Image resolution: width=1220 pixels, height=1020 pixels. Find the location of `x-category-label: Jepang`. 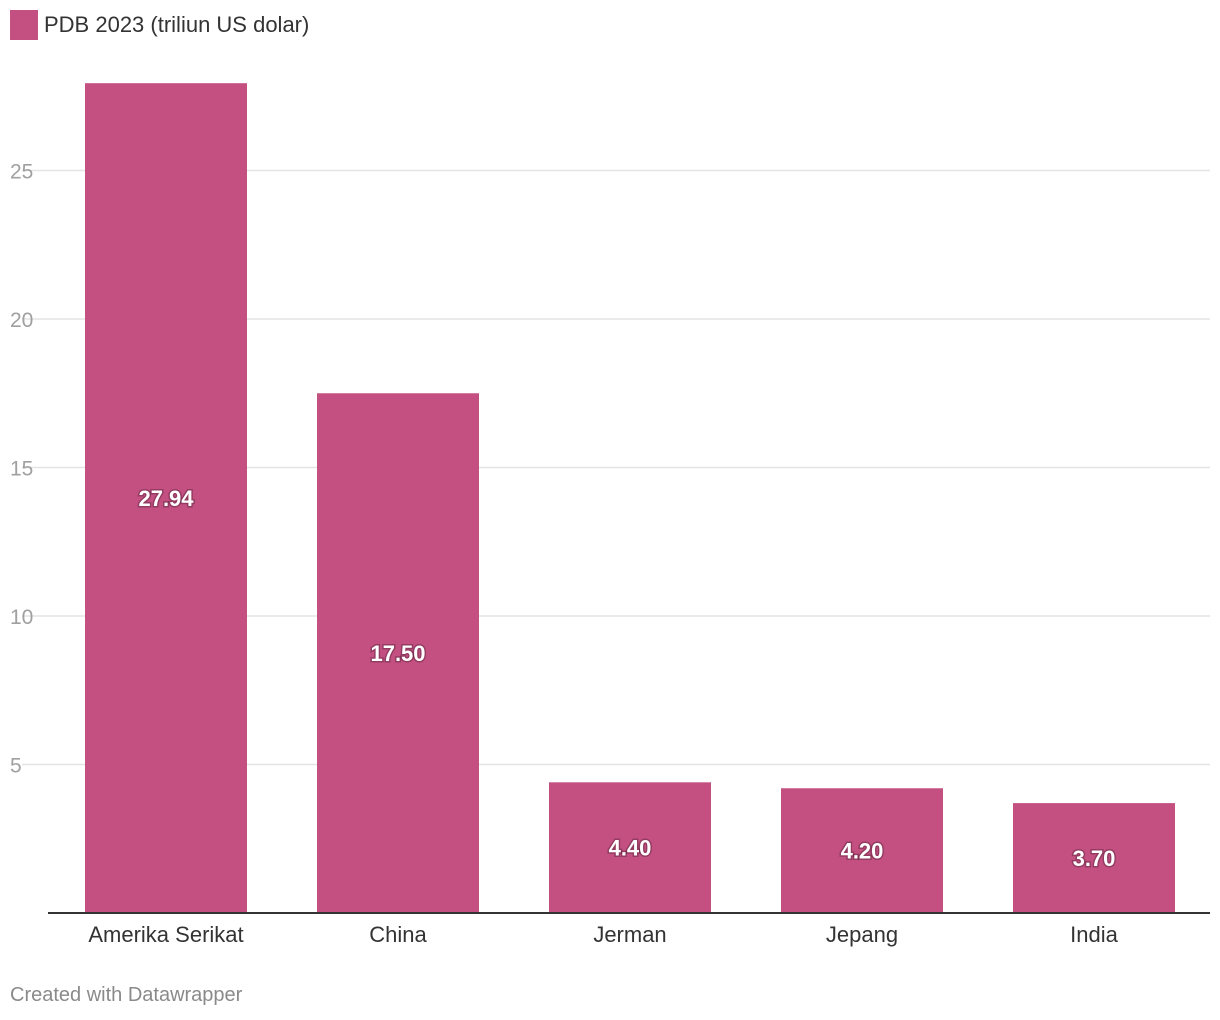

x-category-label: Jepang is located at coordinates (862, 934).